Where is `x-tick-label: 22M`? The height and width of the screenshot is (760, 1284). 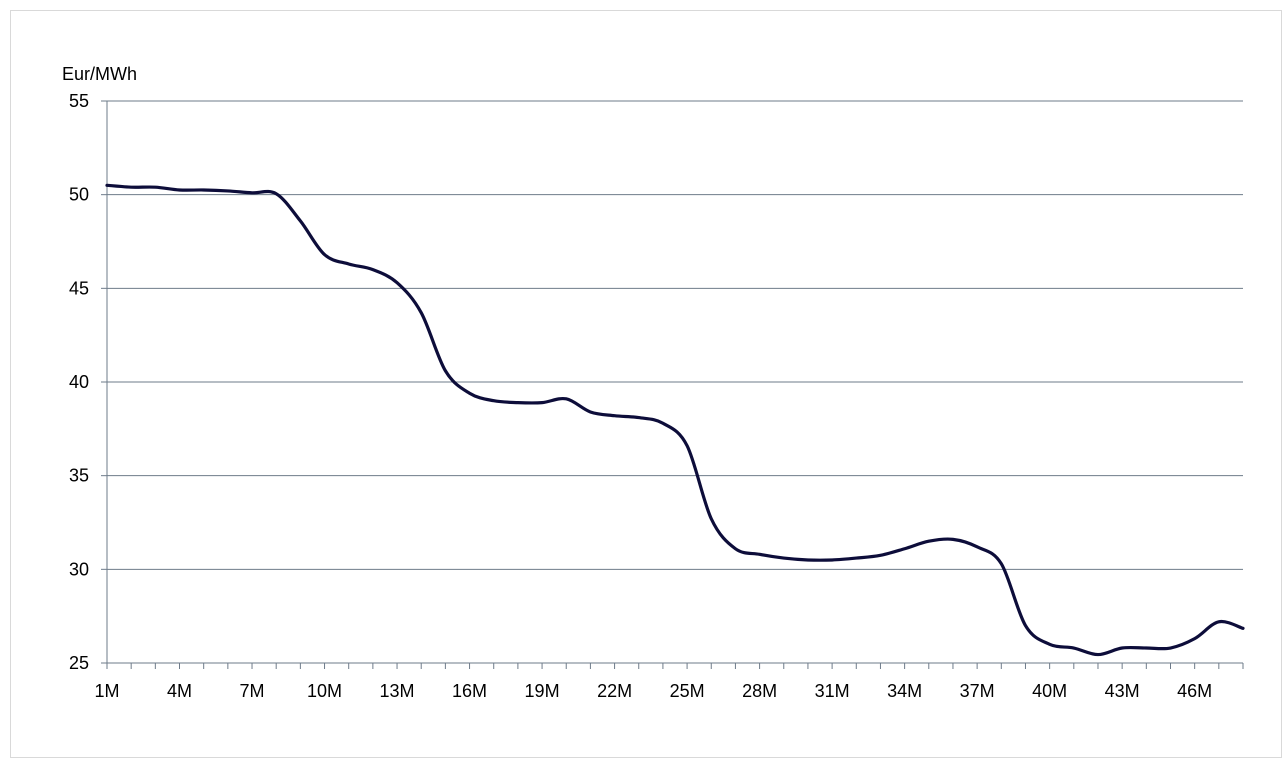 x-tick-label: 22M is located at coordinates (614, 691).